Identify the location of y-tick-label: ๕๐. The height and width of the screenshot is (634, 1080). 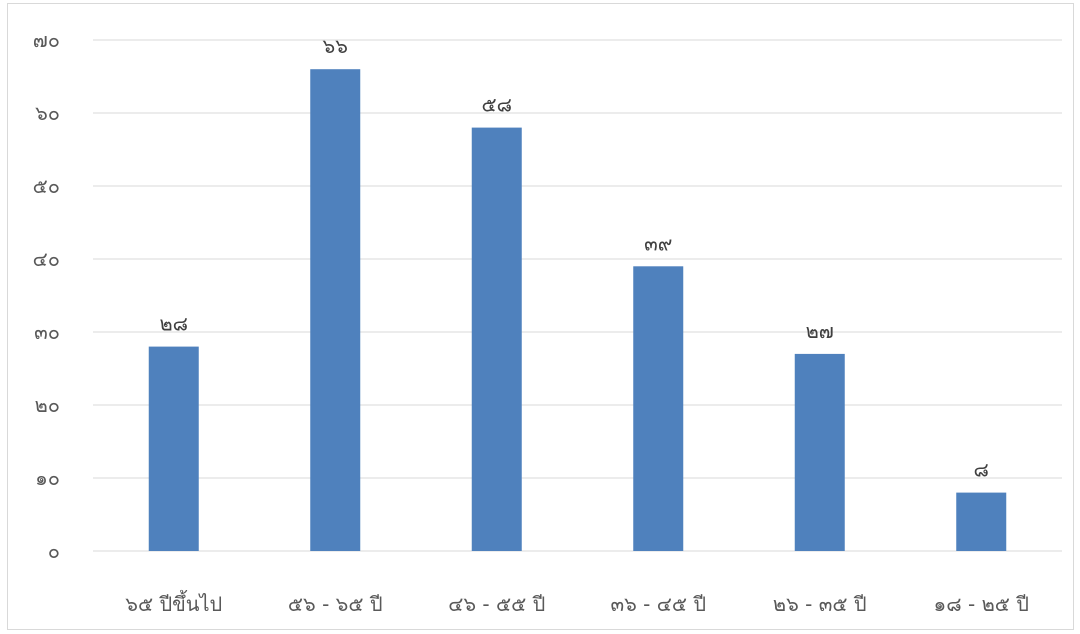
(46, 186).